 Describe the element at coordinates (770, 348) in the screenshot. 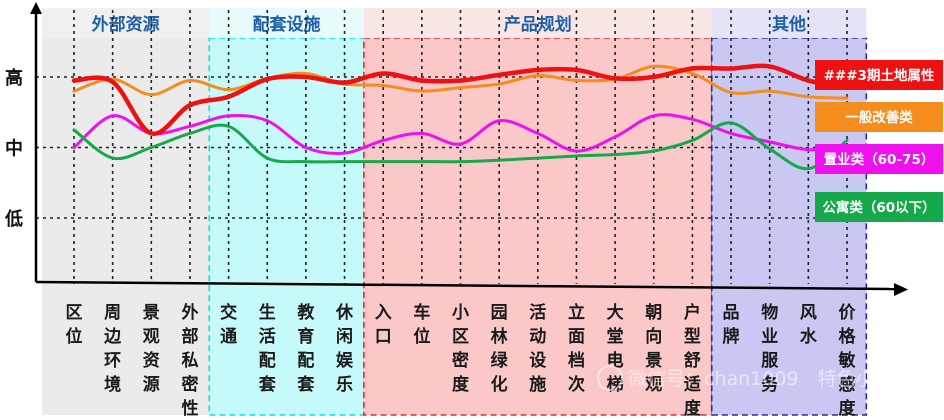

I see `category-label: 物业服务` at that location.